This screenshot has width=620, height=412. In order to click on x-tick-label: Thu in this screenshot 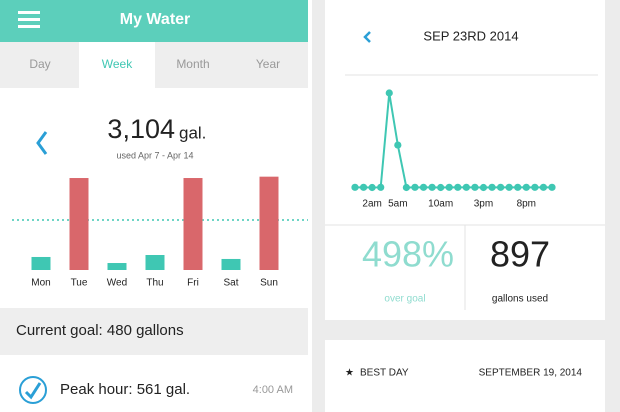, I will do `click(154, 283)`.